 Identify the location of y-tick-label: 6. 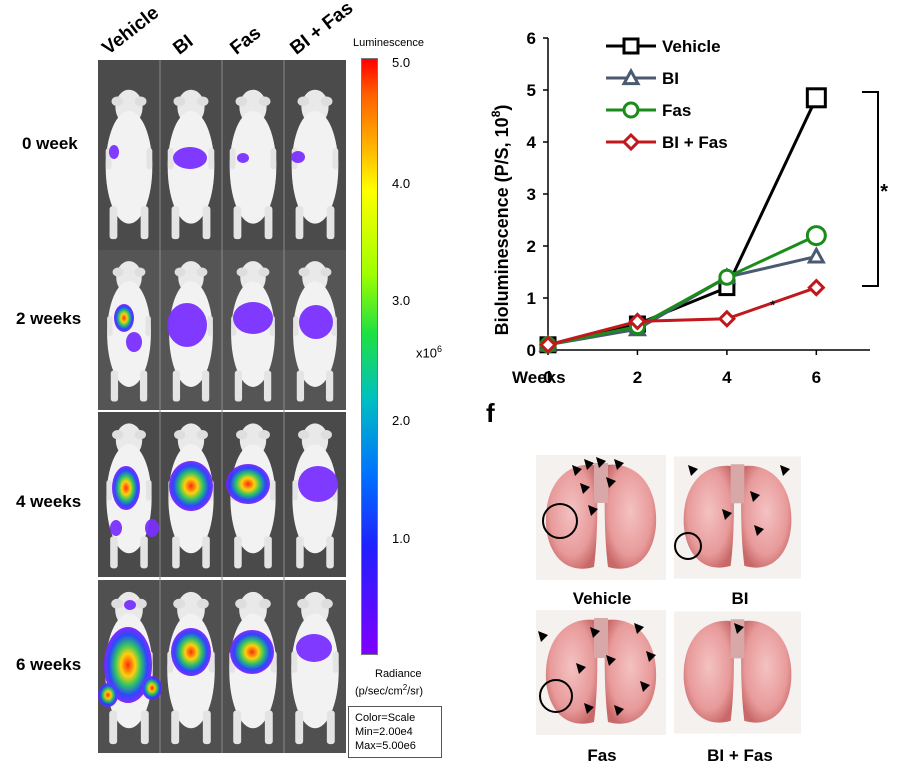
(531, 38).